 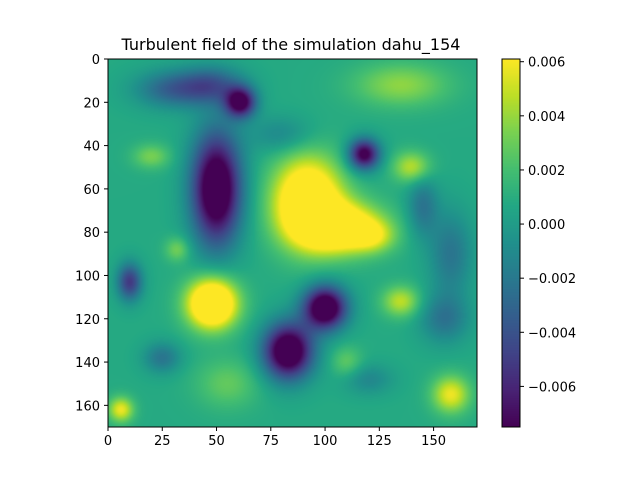 I want to click on colorbar-tick-label: −0.004, so click(x=552, y=333).